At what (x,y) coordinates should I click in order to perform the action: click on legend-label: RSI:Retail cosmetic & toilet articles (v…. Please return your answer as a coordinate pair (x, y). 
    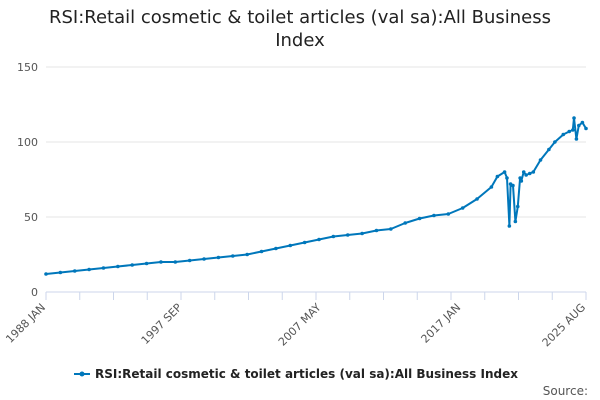
    Looking at the image, I should click on (306, 374).